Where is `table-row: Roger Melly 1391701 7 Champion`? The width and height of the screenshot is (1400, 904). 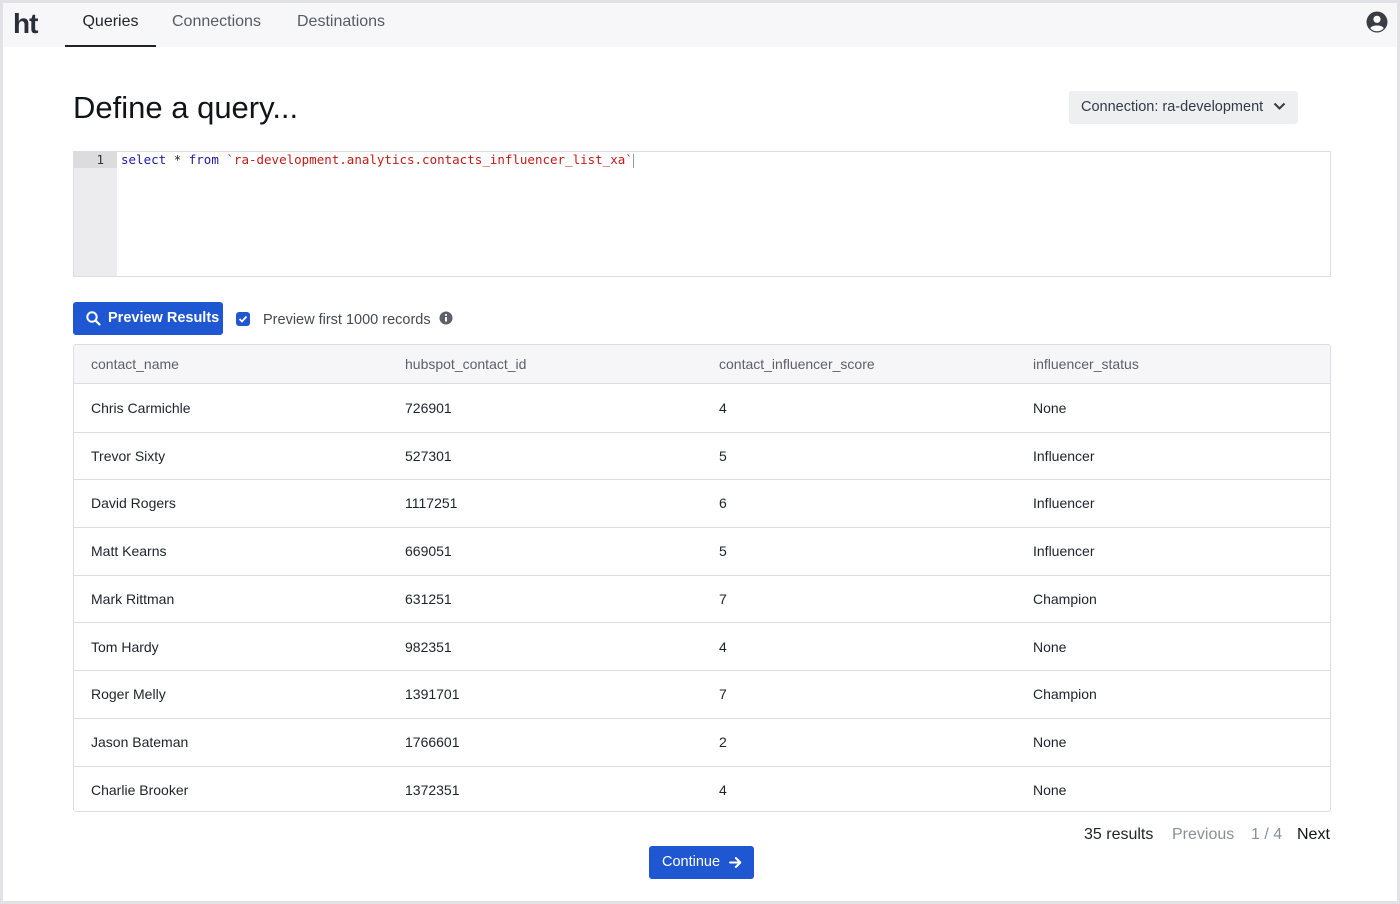 table-row: Roger Melly 1391701 7 Champion is located at coordinates (702, 695).